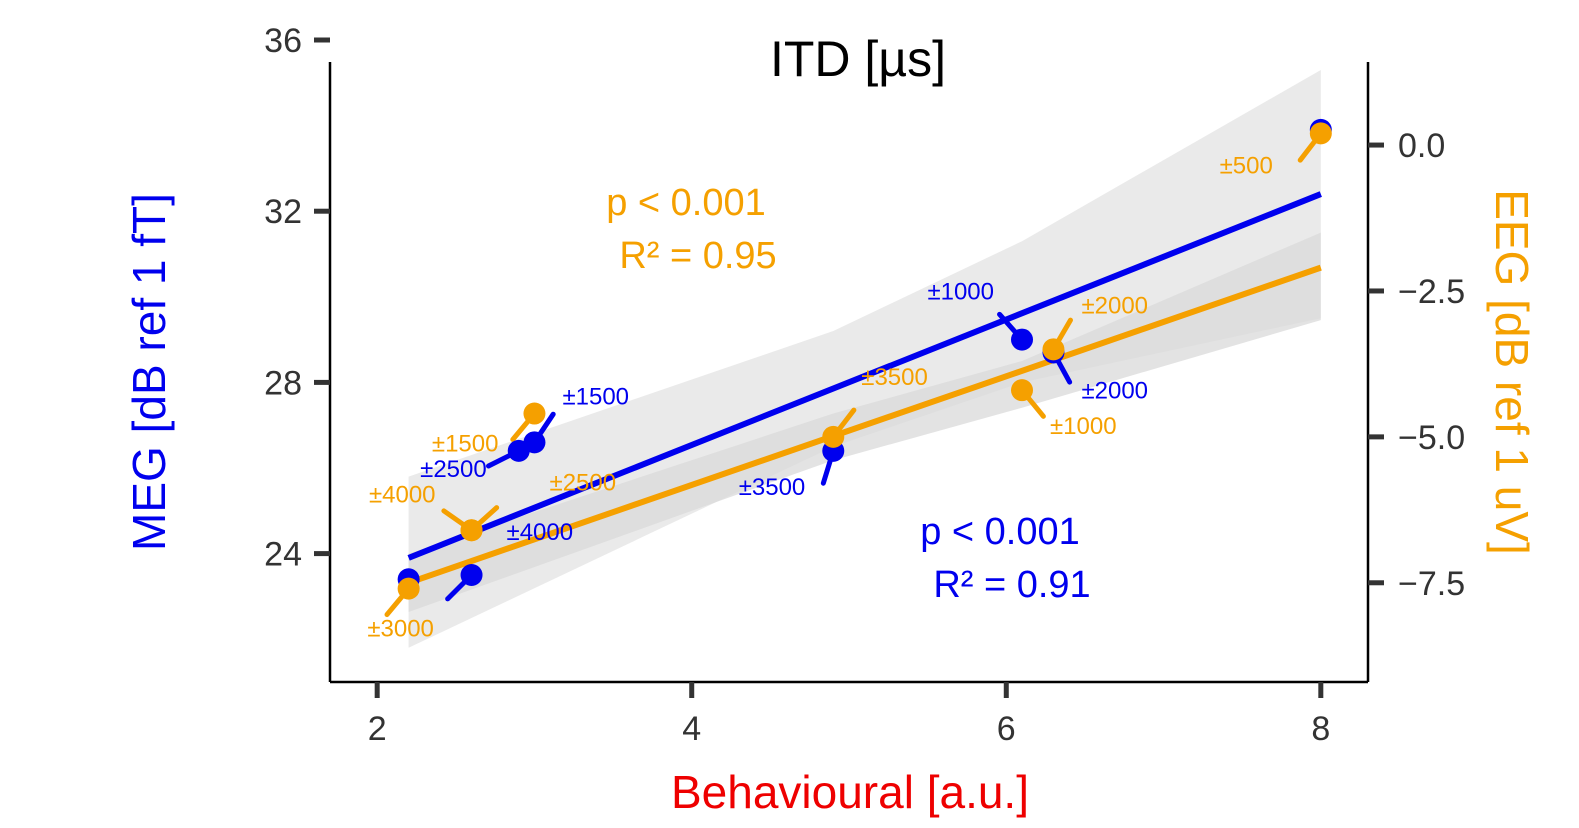 Image resolution: width=1579 pixels, height=828 pixels. I want to click on meg-p-value: p < 0.001, so click(1000, 532).